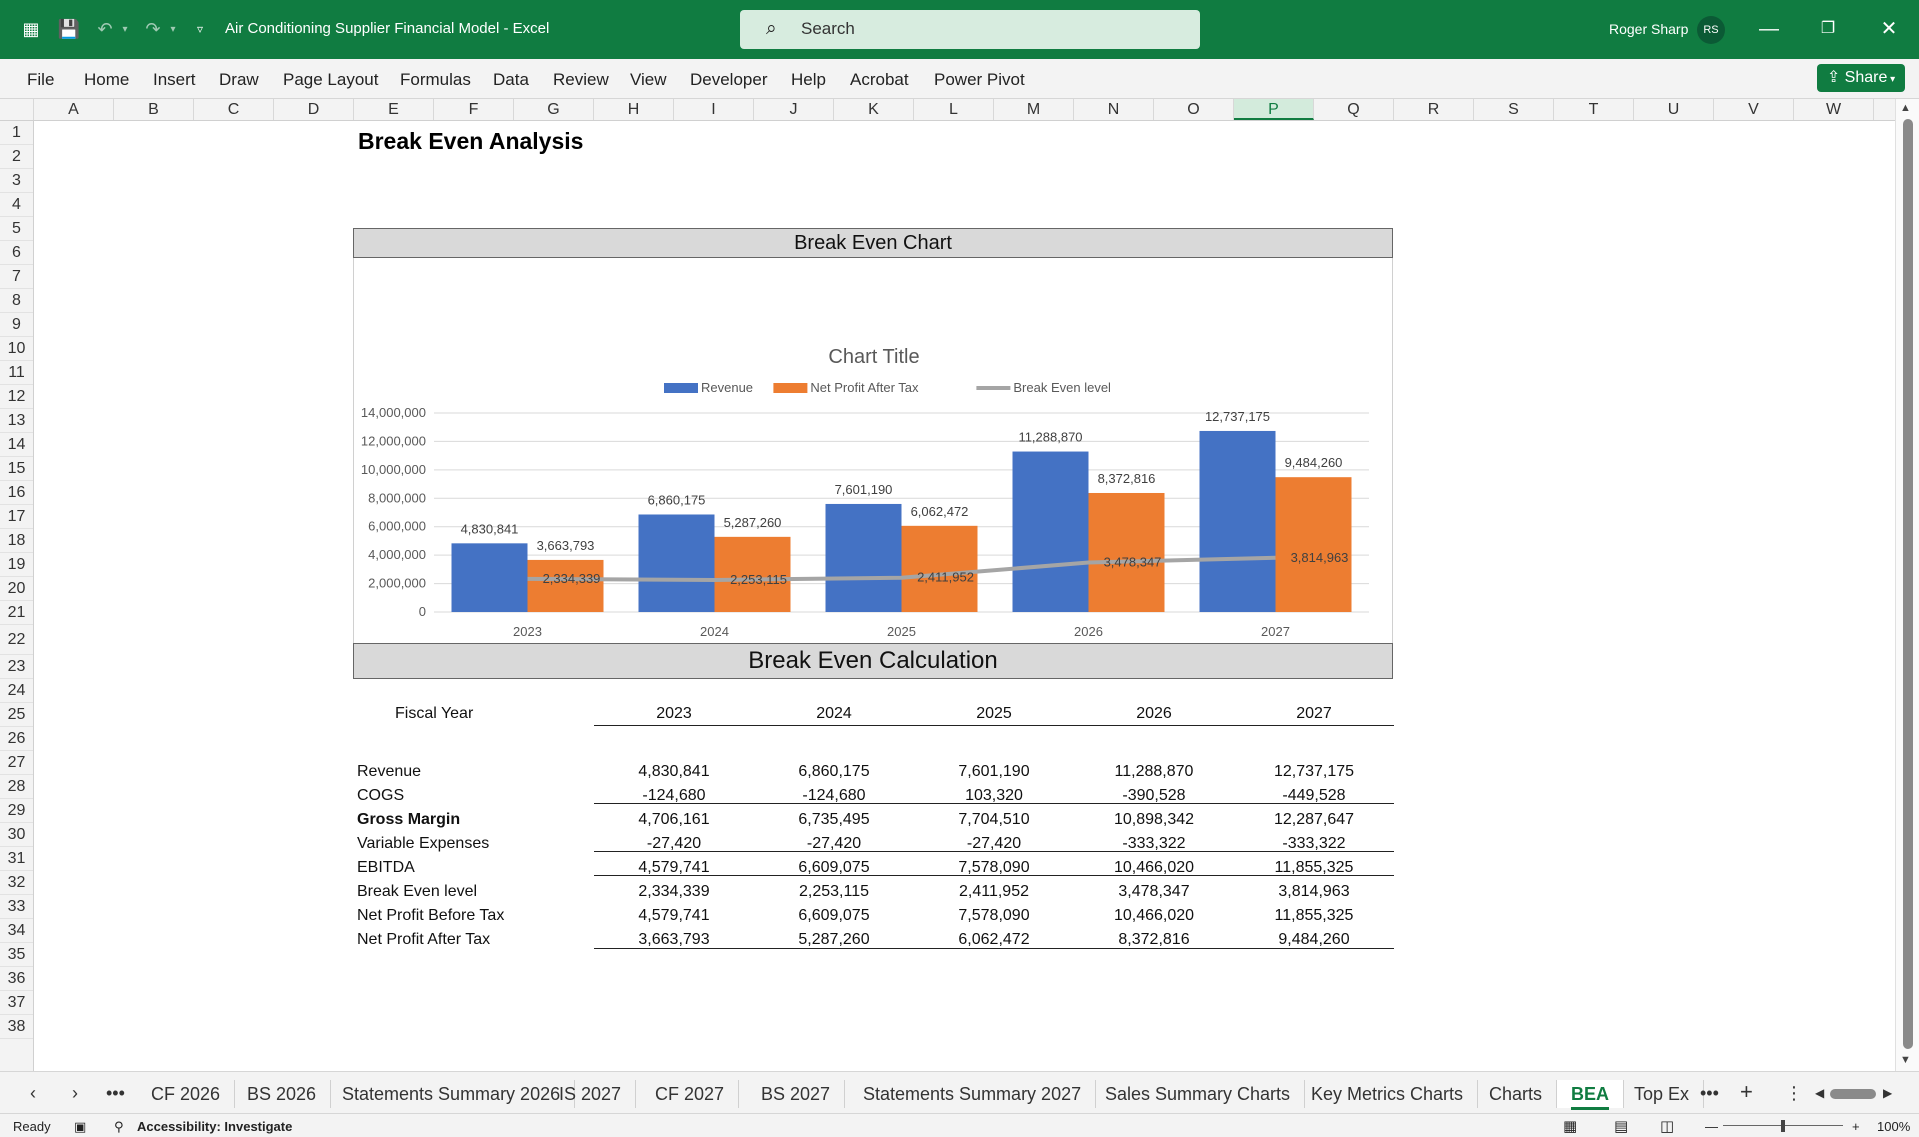 Image resolution: width=1919 pixels, height=1137 pixels. What do you see at coordinates (153, 28) in the screenshot?
I see `redo-icon: ↷` at bounding box center [153, 28].